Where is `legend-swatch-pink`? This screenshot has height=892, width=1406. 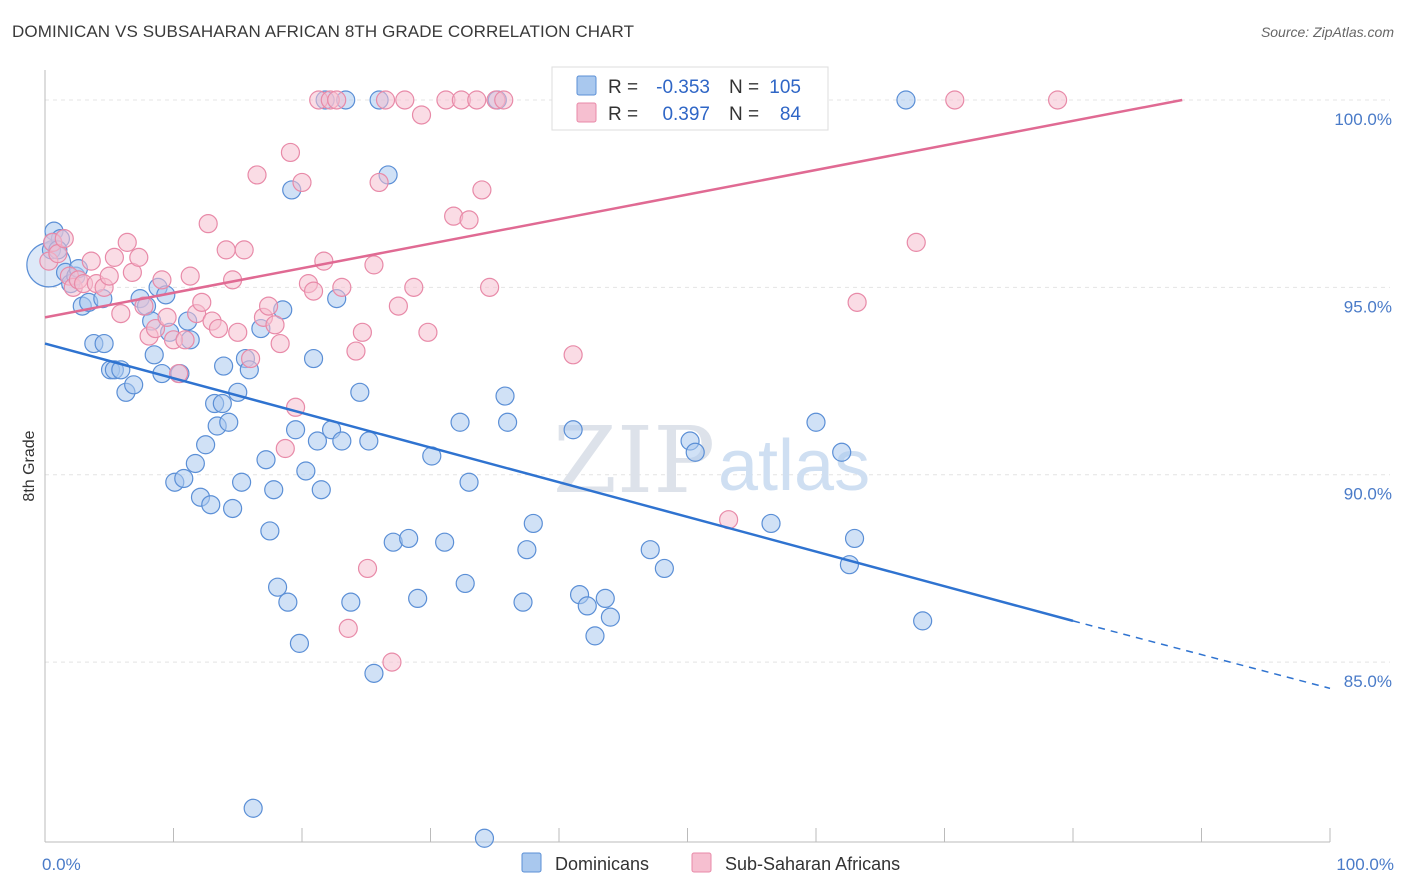
legend-swatch-pink is located at coordinates (586, 112).